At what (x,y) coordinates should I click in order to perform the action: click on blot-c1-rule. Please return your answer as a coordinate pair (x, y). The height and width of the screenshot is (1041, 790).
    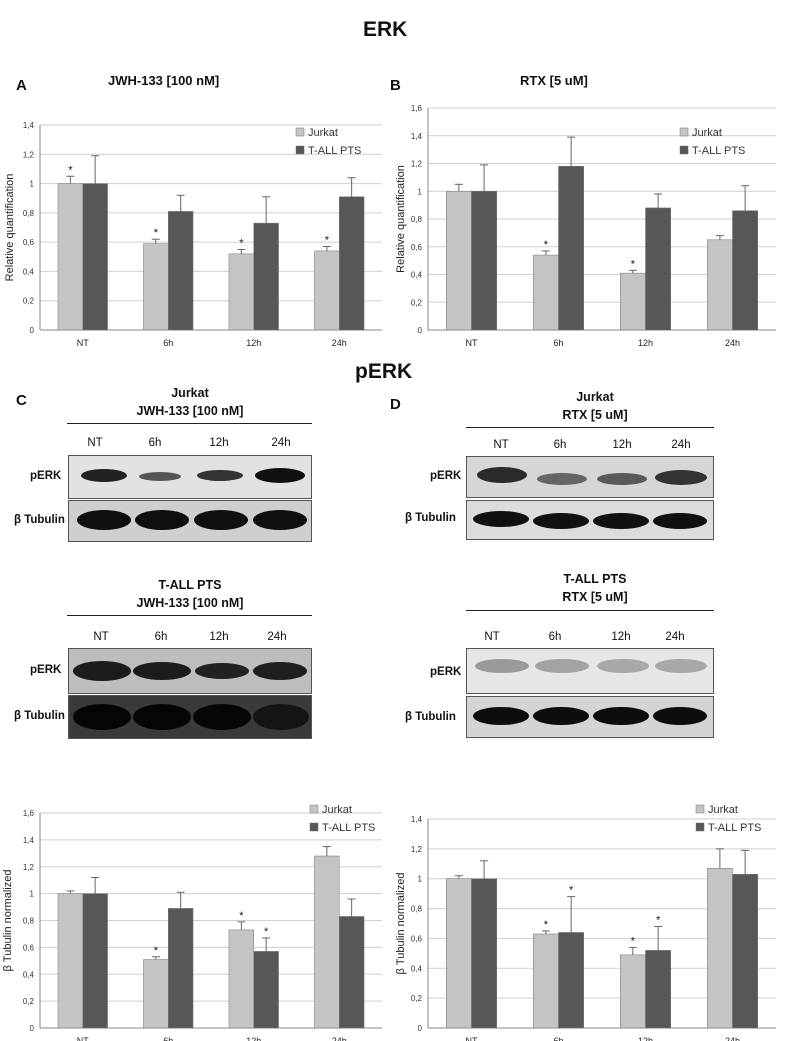
    Looking at the image, I should click on (189, 423).